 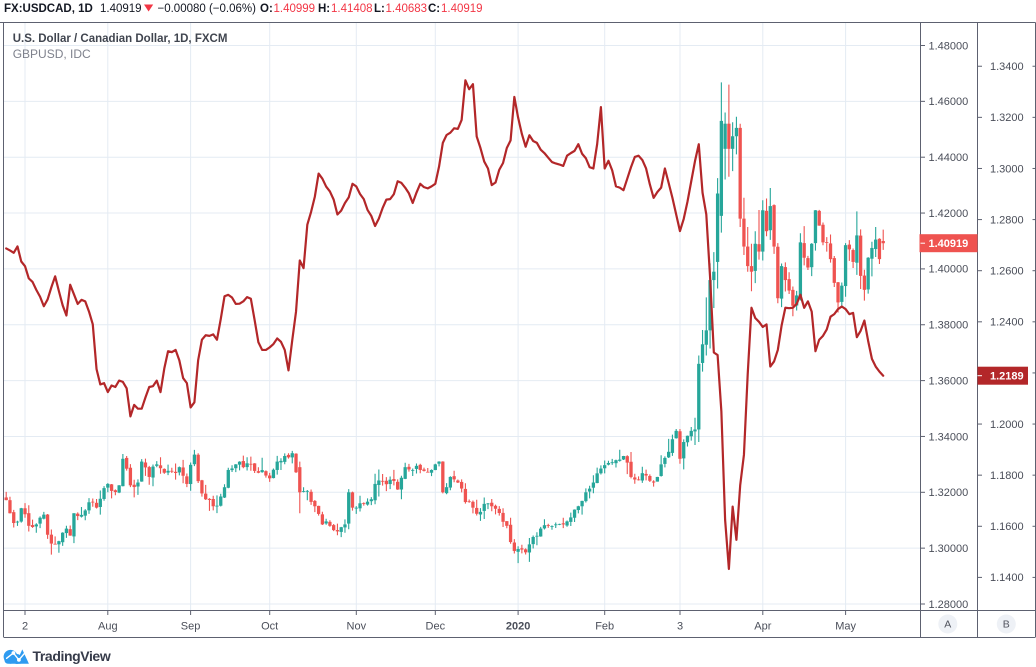 What do you see at coordinates (266, 9) in the screenshot?
I see `svg-text: O:` at bounding box center [266, 9].